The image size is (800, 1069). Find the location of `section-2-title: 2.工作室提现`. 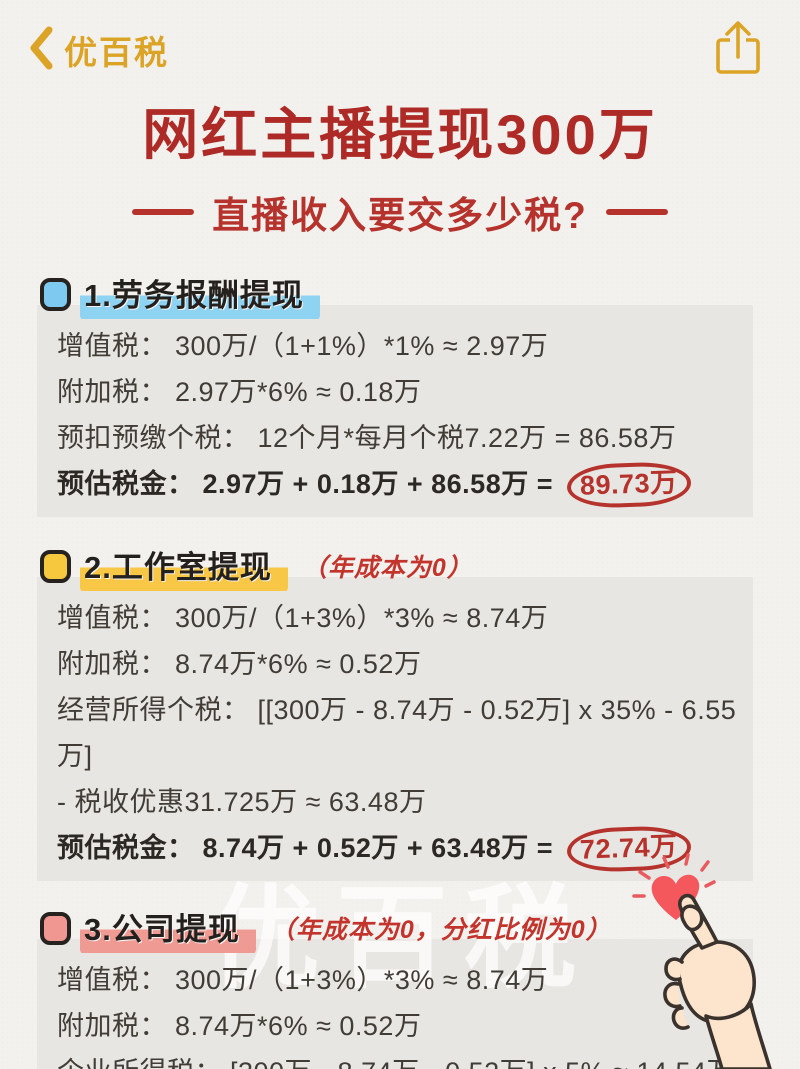

section-2-title: 2.工作室提现 is located at coordinates (184, 566).